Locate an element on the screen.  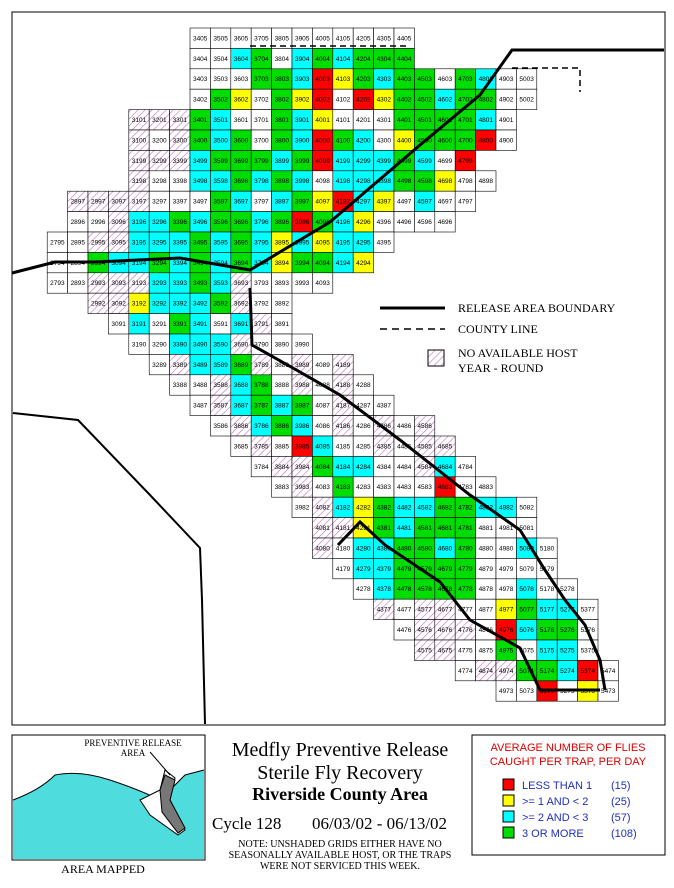
cell-label: 3693 is located at coordinates (241, 283).